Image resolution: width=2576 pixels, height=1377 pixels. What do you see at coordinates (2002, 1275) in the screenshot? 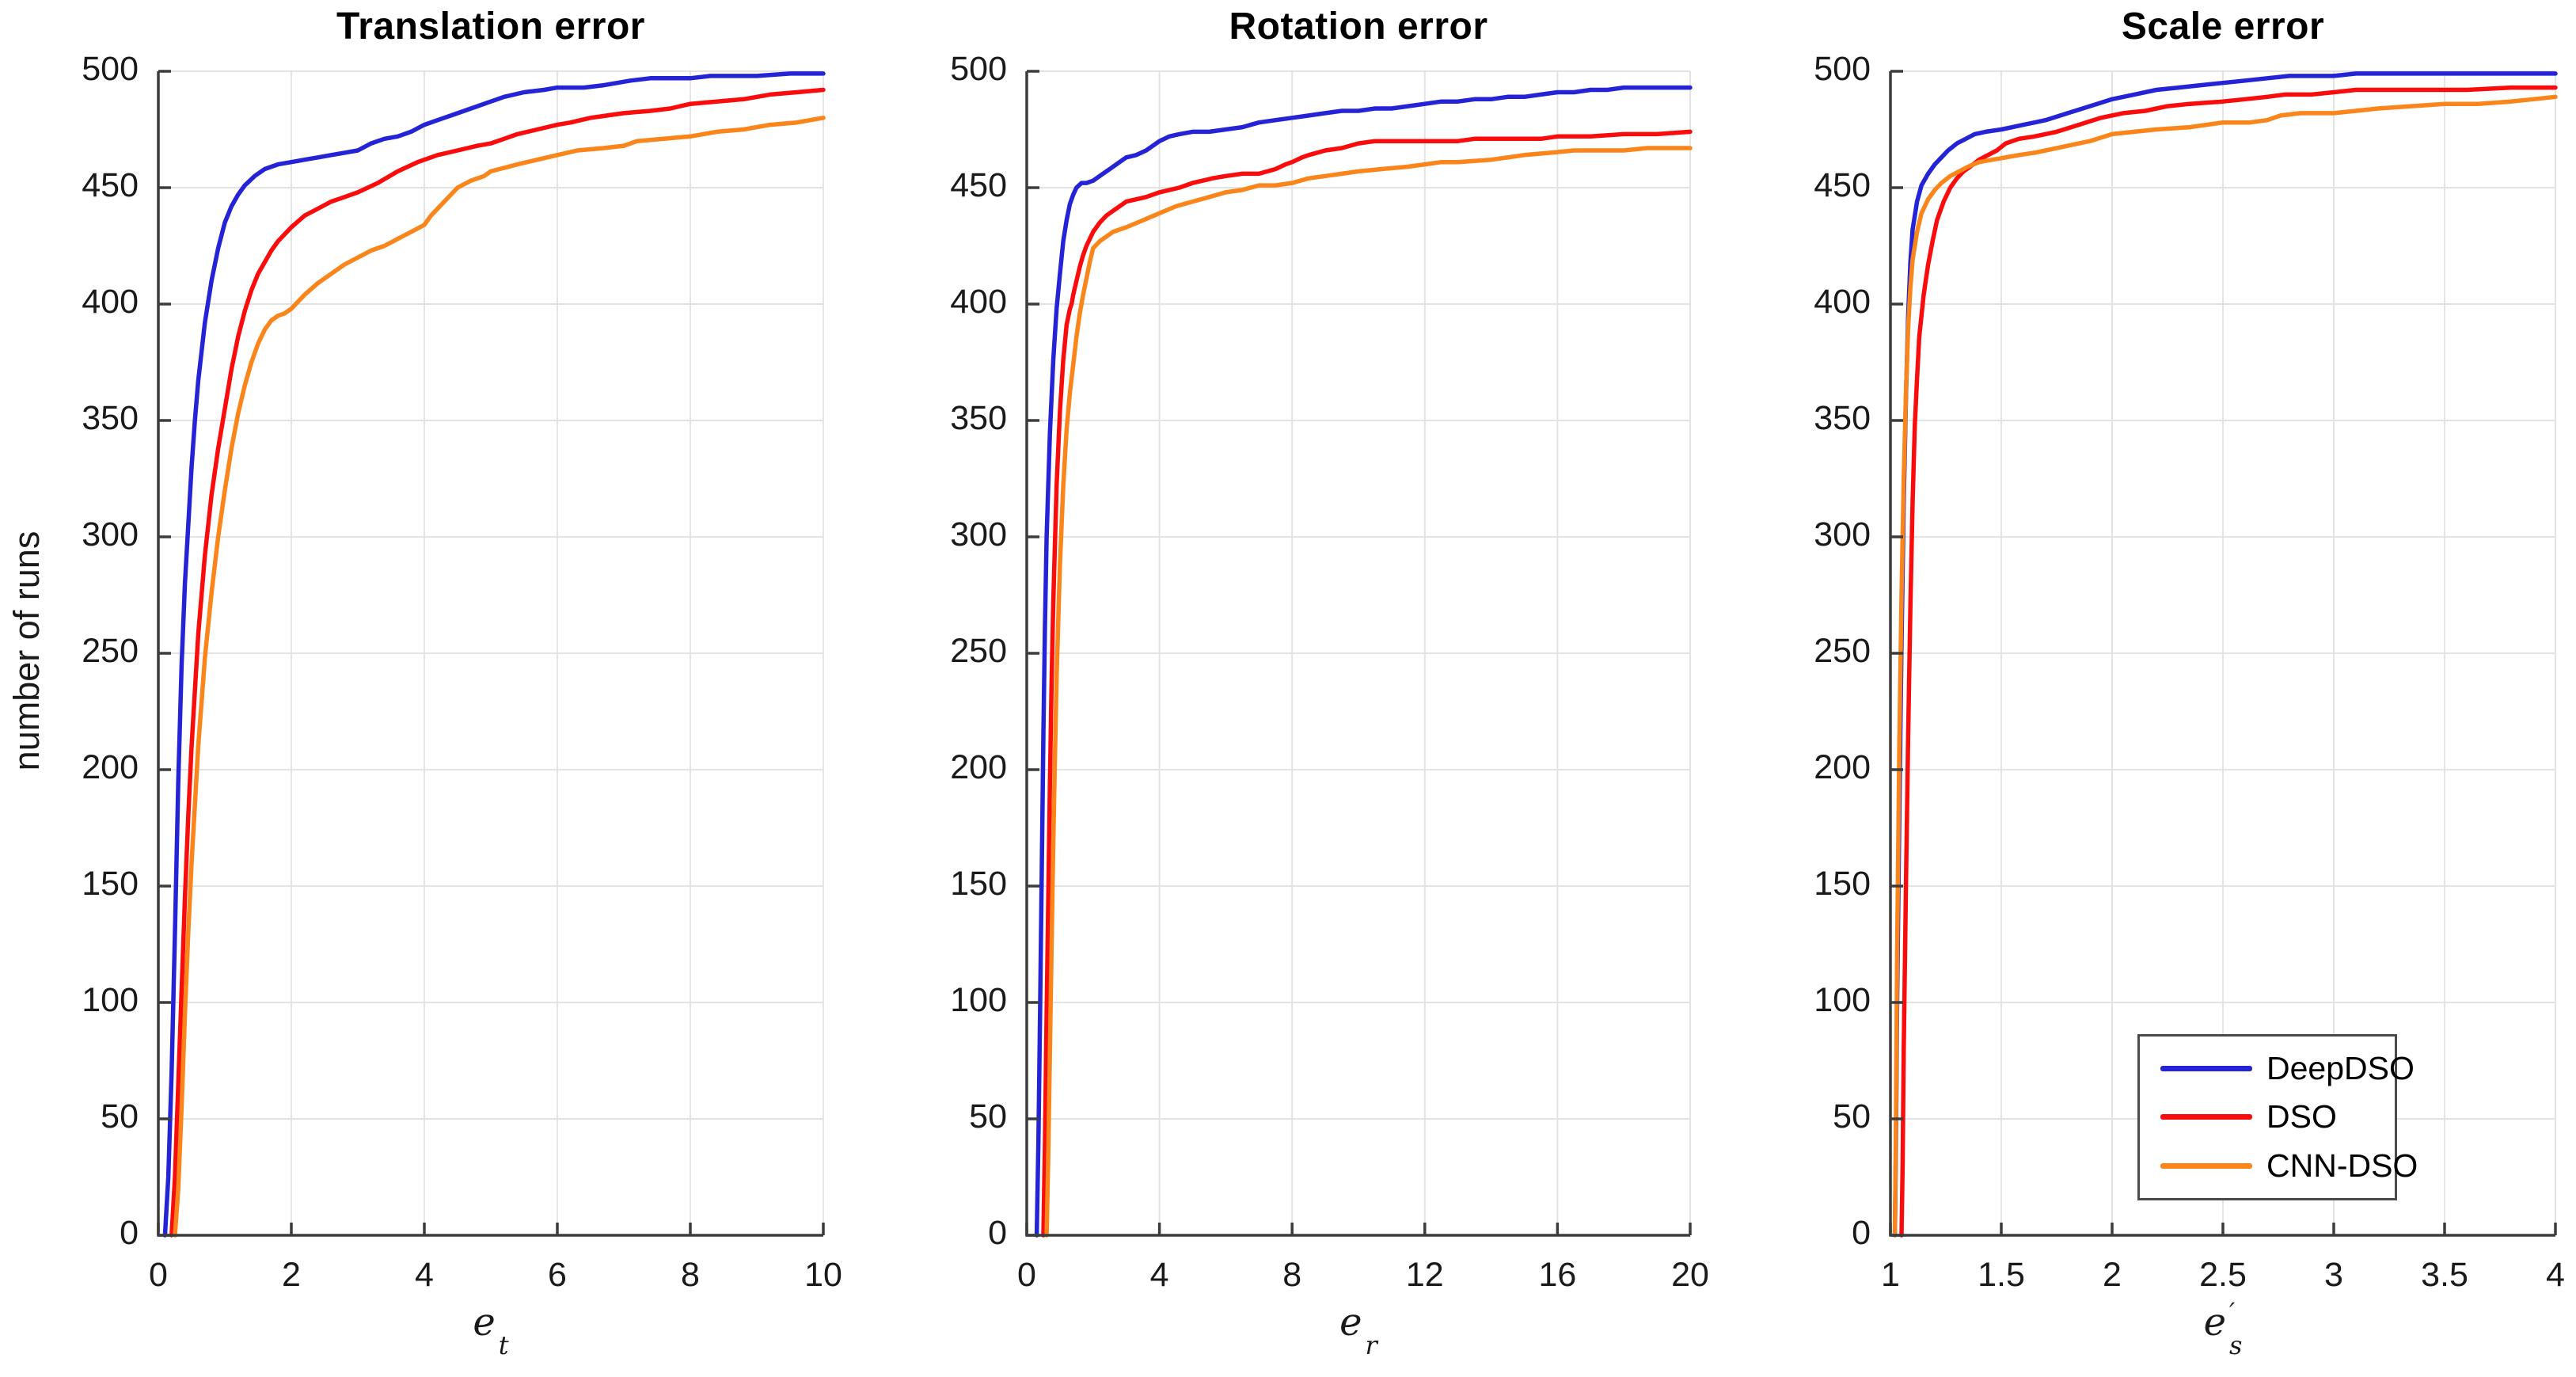
I see `x-tick-label: 1.5` at bounding box center [2002, 1275].